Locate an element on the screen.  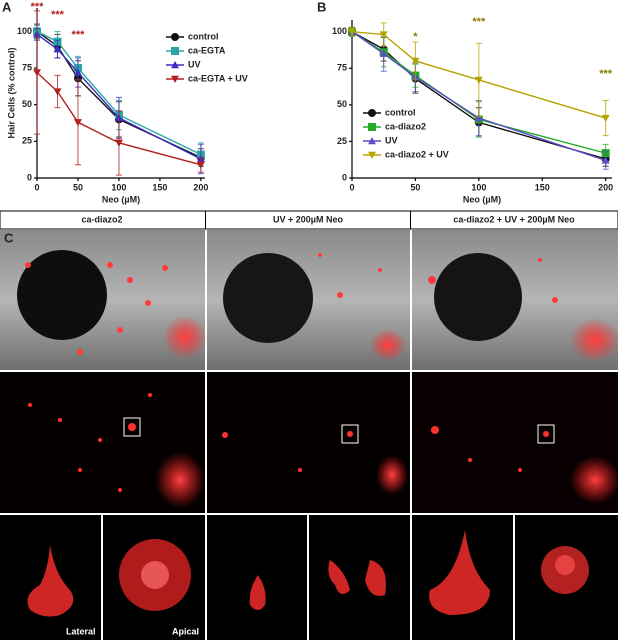
view-label: Apical is located at coordinates (185, 631).